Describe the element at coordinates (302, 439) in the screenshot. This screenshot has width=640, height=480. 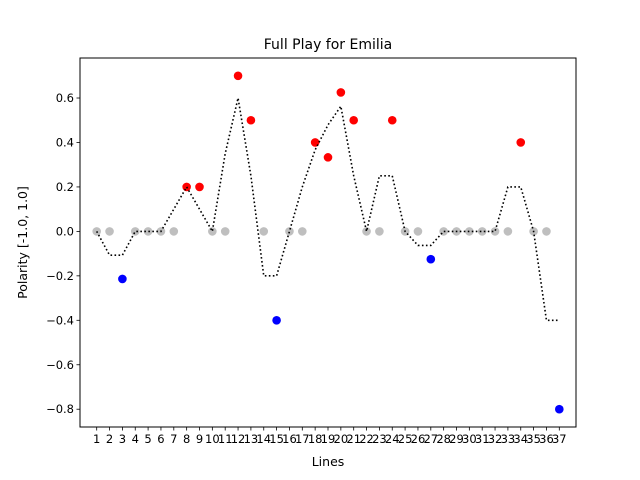
I see `x-tick-label: 17` at that location.